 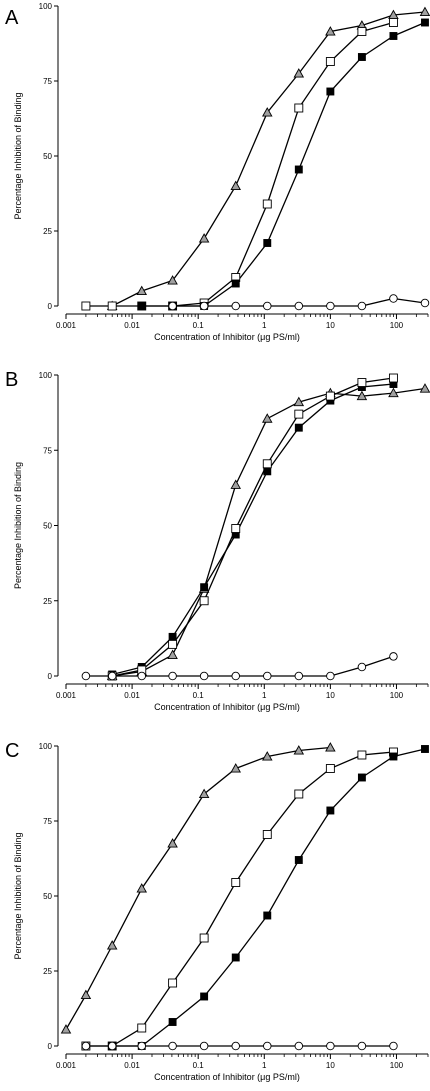 I want to click on y-tick-label: 25, so click(x=47, y=231).